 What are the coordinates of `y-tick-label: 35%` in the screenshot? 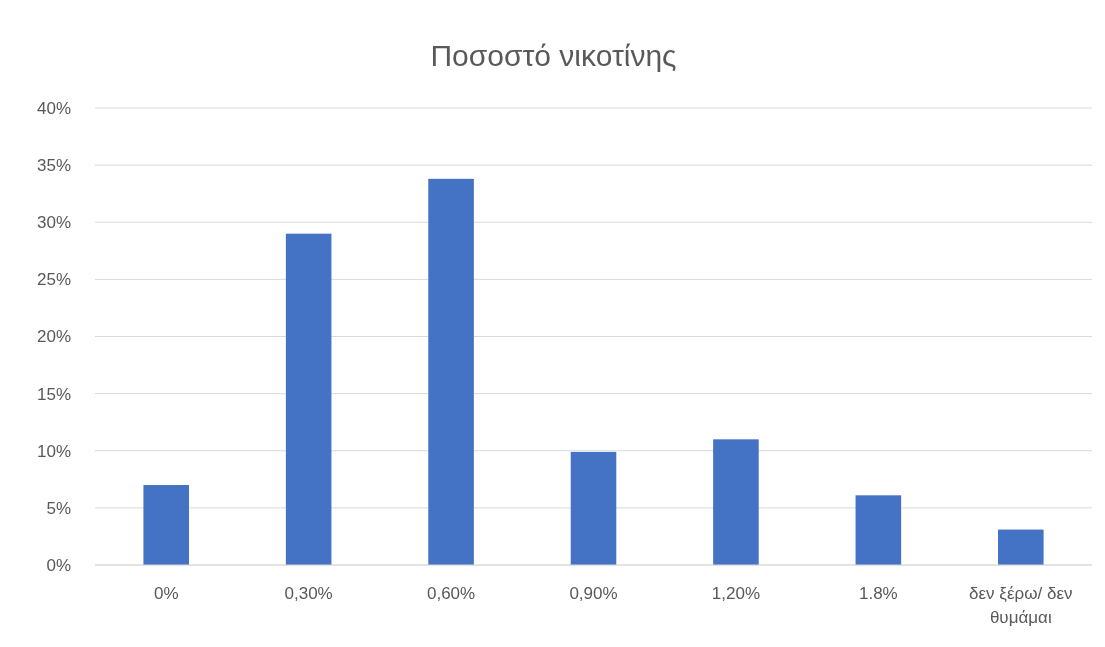 It's located at (53, 166).